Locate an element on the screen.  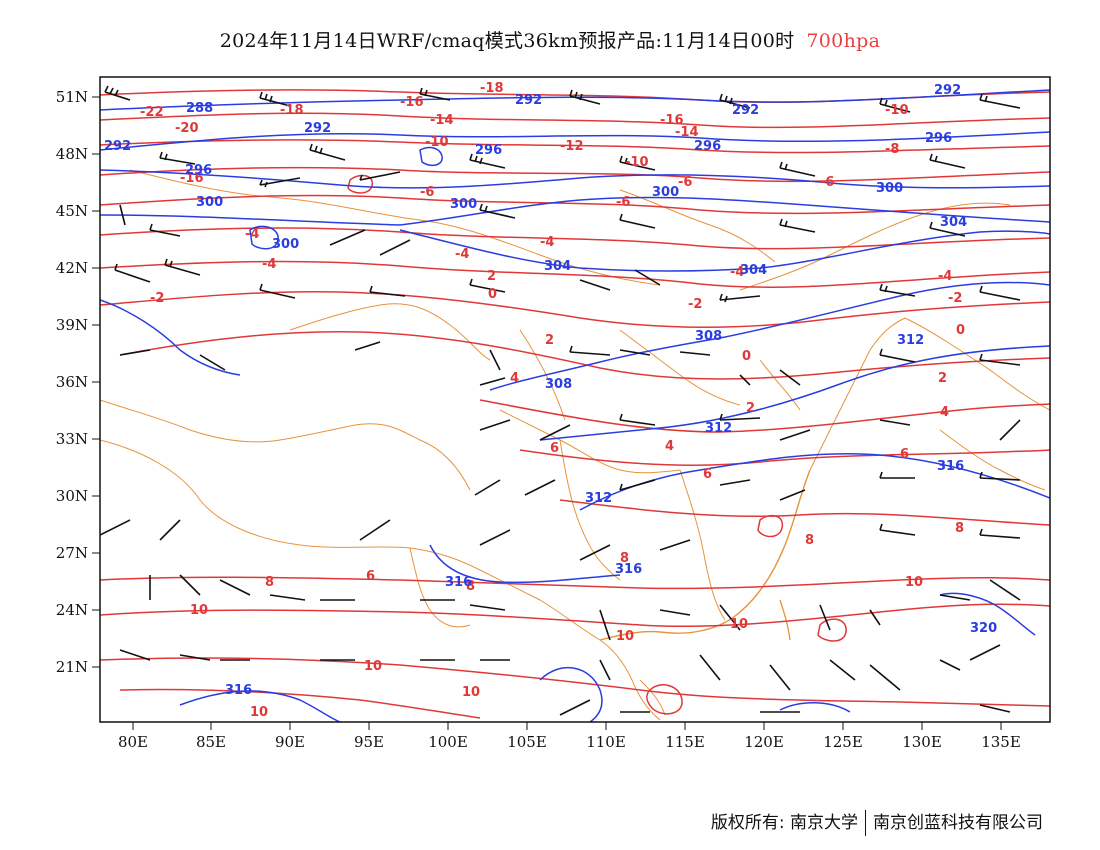
latitude-label: 45N is located at coordinates (72, 211).